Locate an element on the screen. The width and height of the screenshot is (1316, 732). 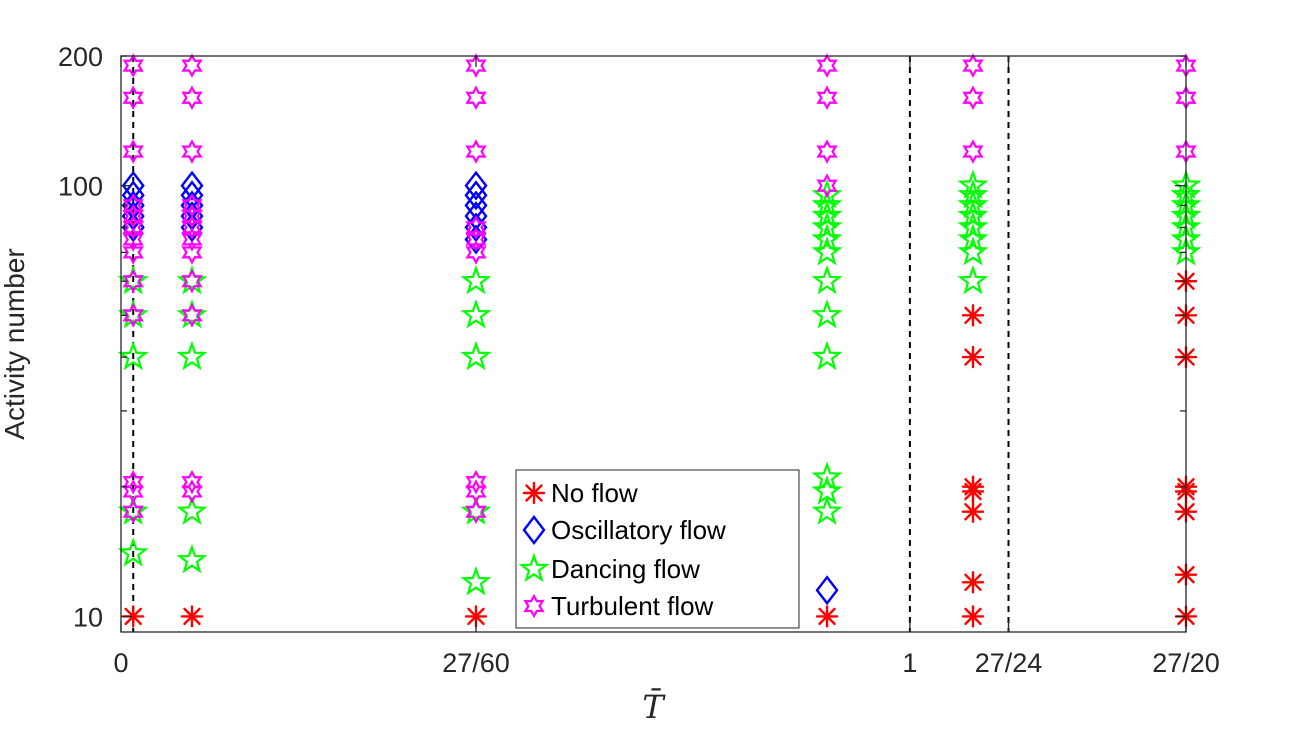
legend-item-turbulent-flow: Turbulent flow is located at coordinates (618, 606).